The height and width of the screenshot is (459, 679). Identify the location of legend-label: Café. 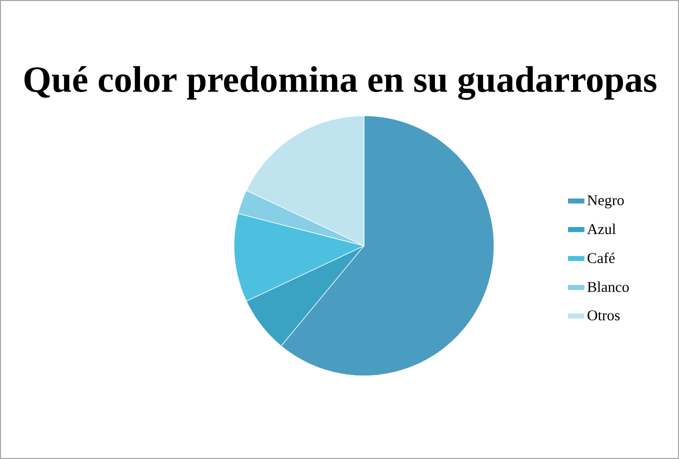
(601, 258).